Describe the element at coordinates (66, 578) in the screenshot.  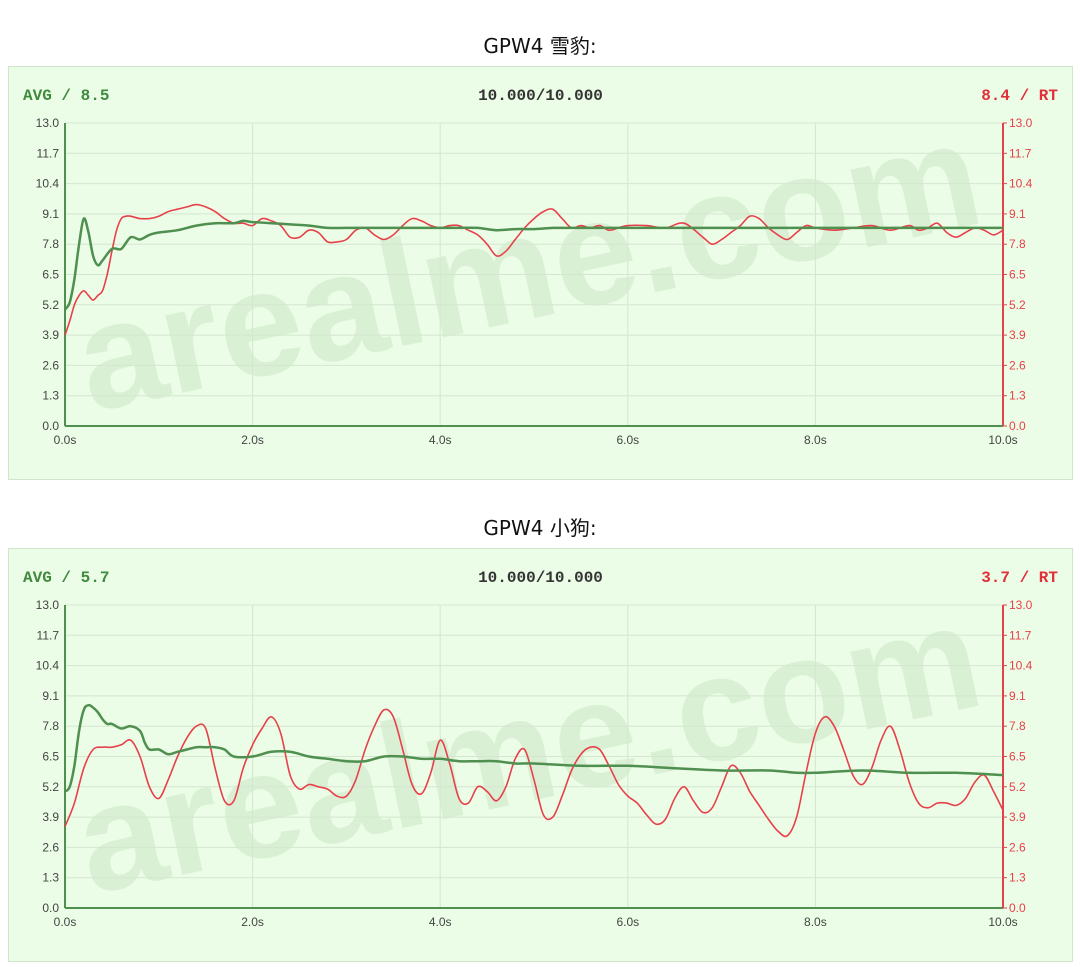
I see `avg-readout: AVG / 5.7` at that location.